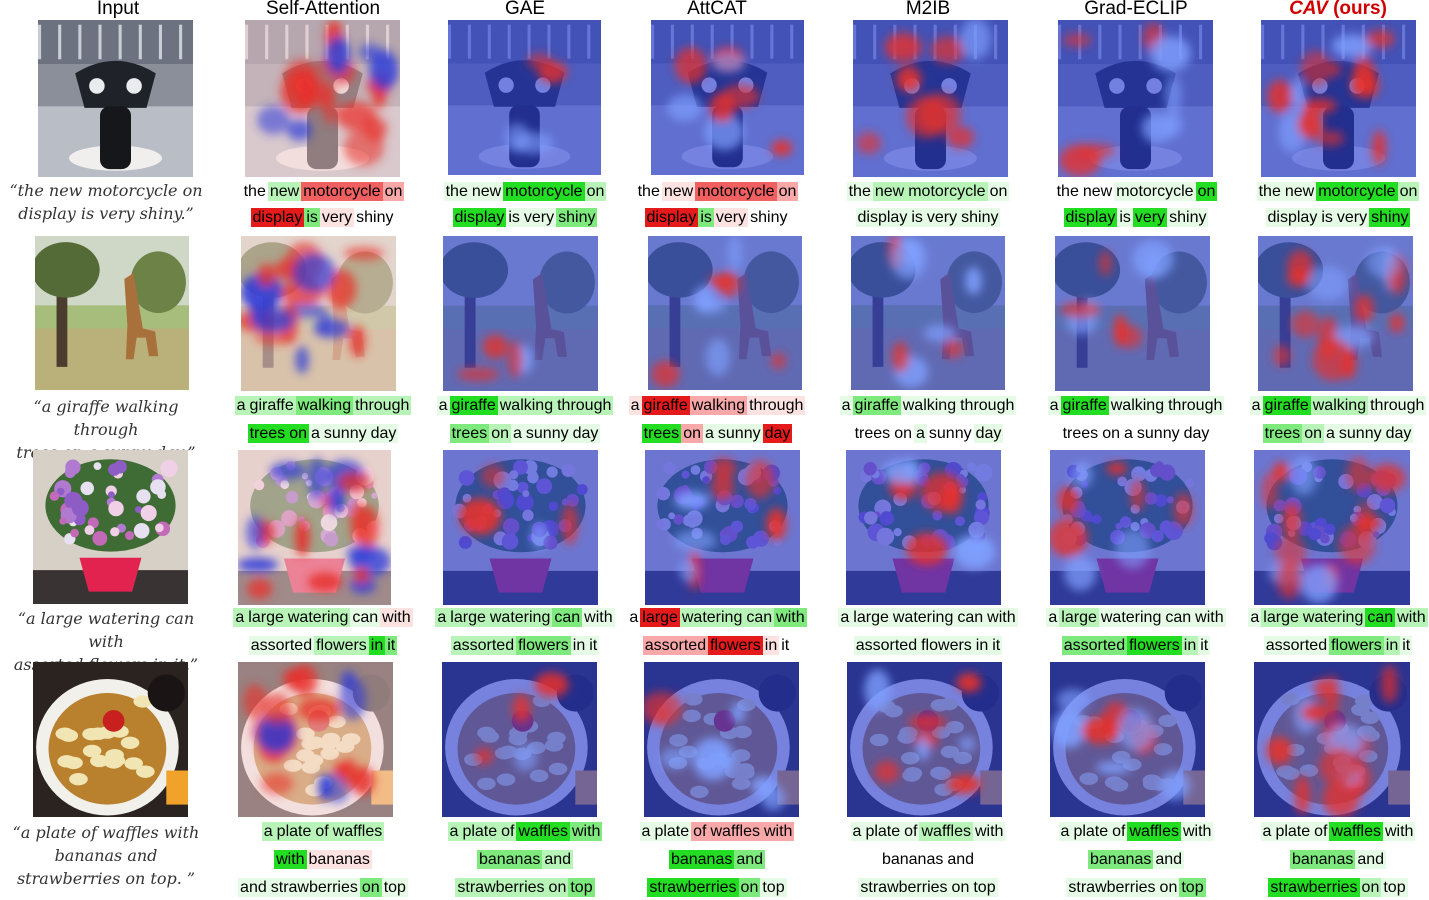 The height and width of the screenshot is (900, 1429). Describe the element at coordinates (365, 617) in the screenshot. I see `token: can` at that location.